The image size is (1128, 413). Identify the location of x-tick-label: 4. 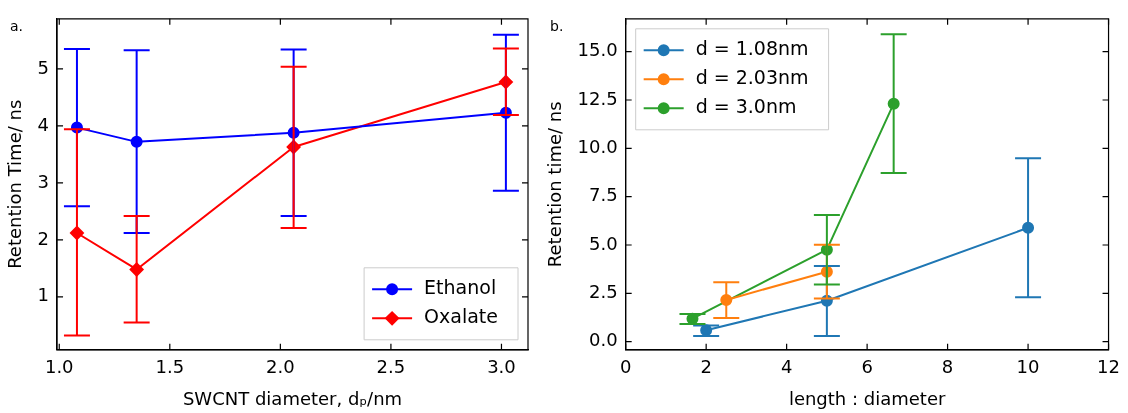
(786, 367).